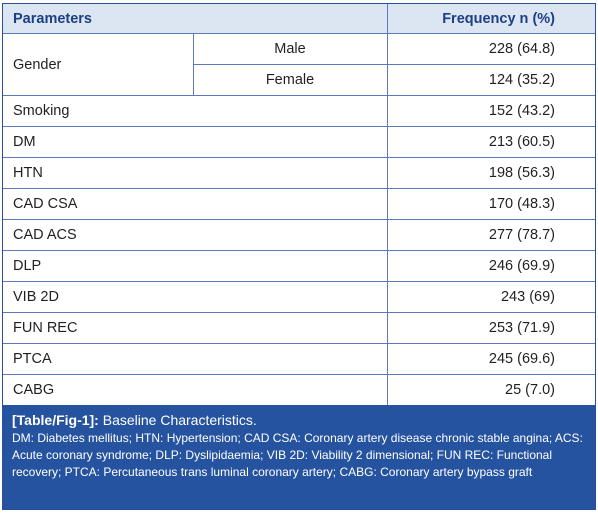 This screenshot has width=598, height=513. Describe the element at coordinates (490, 49) in the screenshot. I see `row-value: 228 (64.8)` at that location.